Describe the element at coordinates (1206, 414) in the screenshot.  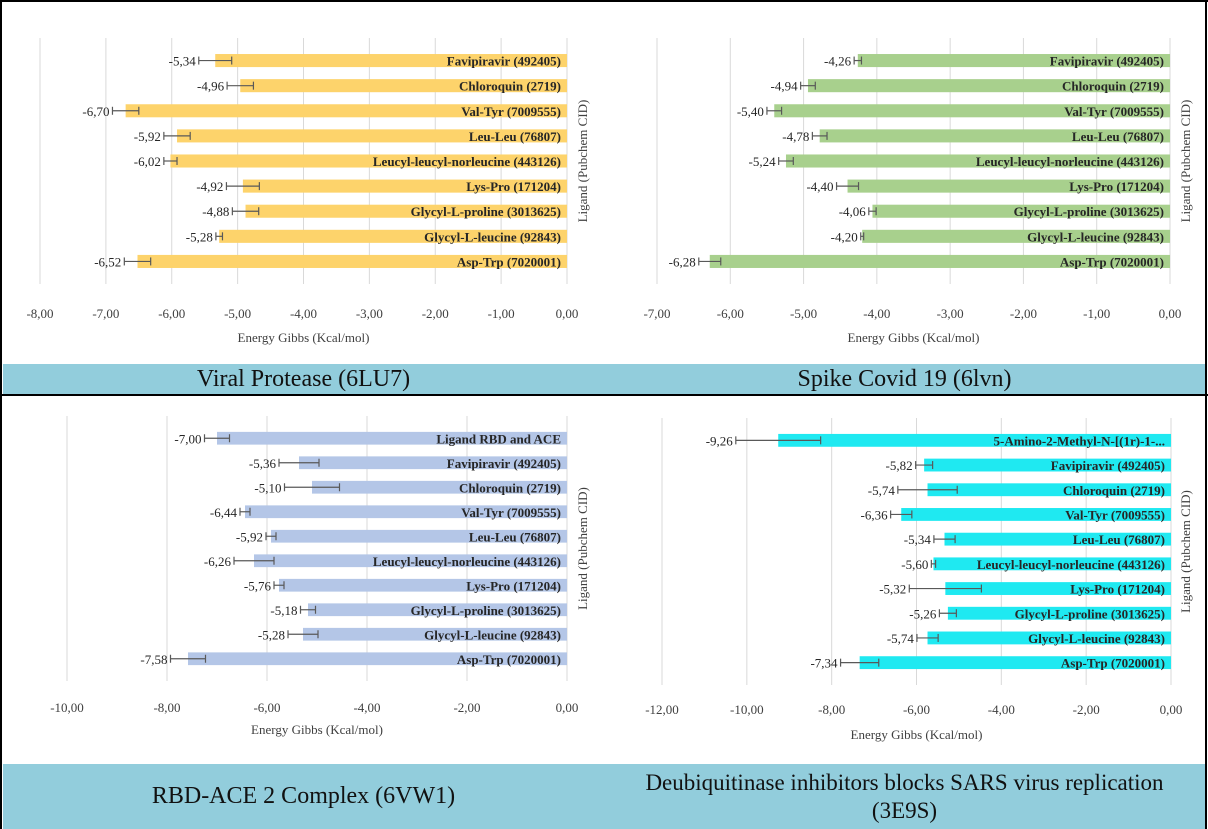
I see `frame-right-border` at that location.